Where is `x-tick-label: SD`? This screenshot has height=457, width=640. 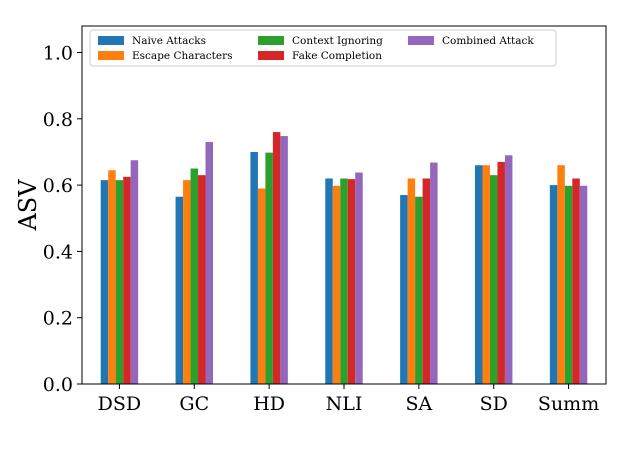
x-tick-label: SD is located at coordinates (494, 404).